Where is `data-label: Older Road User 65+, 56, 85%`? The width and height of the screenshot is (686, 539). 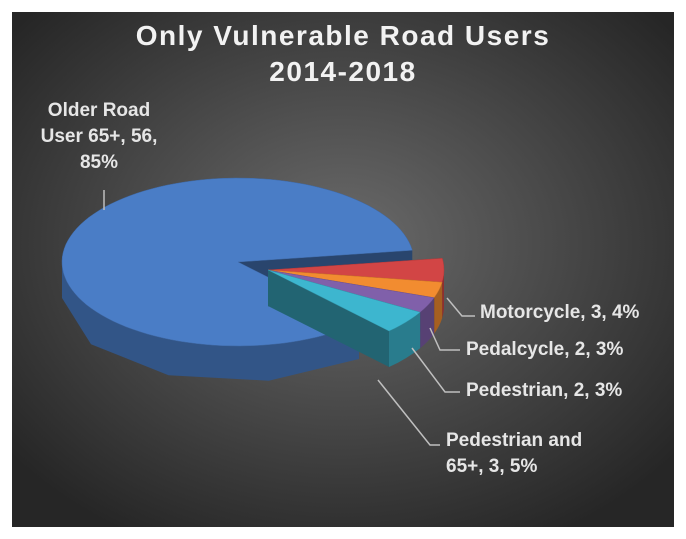 data-label: Older Road User 65+, 56, 85% is located at coordinates (99, 136).